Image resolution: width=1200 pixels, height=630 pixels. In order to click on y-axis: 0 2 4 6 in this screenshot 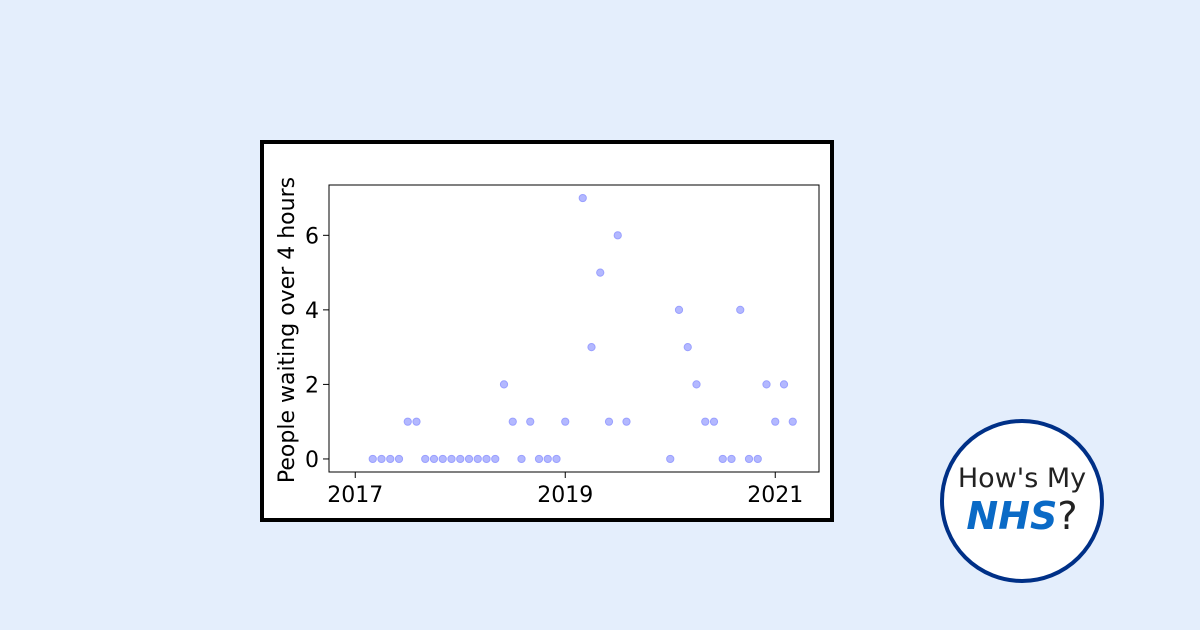, I will do `click(317, 348)`.